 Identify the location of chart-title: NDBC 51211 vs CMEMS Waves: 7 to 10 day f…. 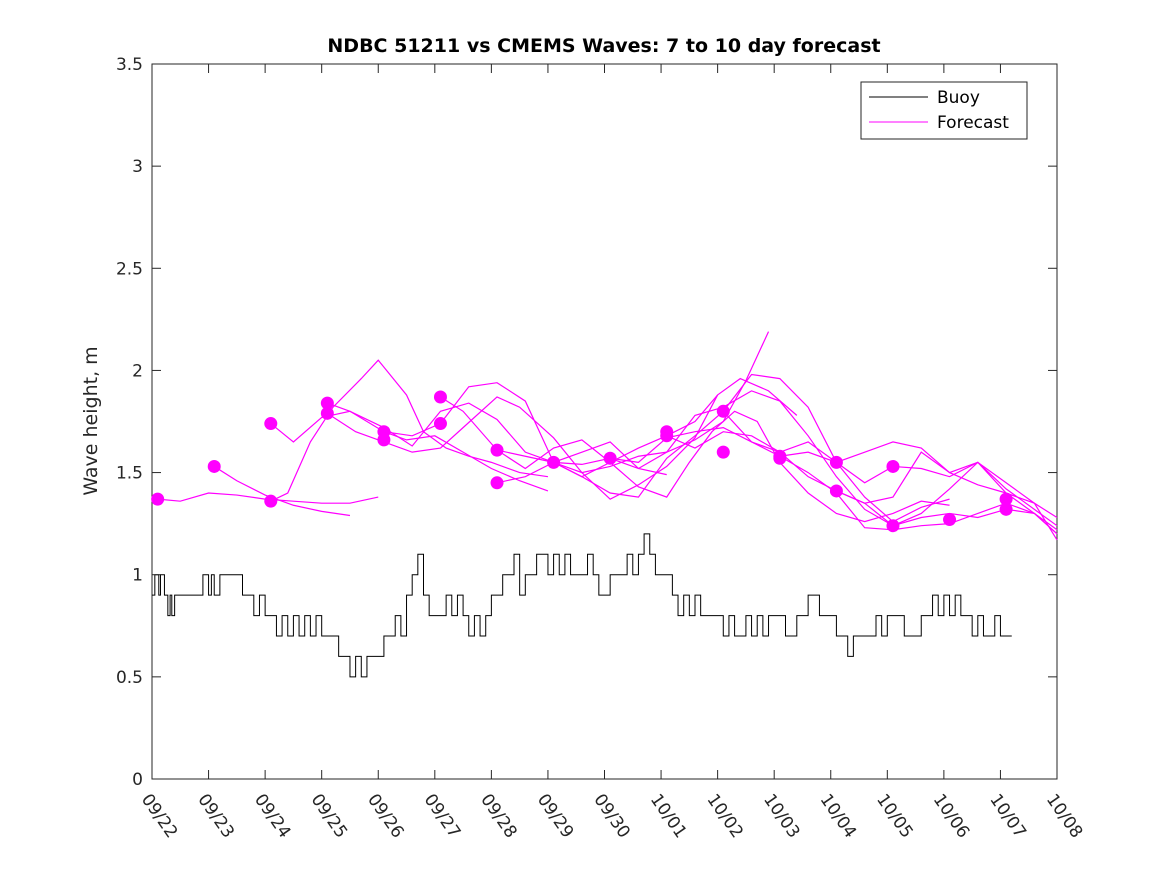
(603, 46).